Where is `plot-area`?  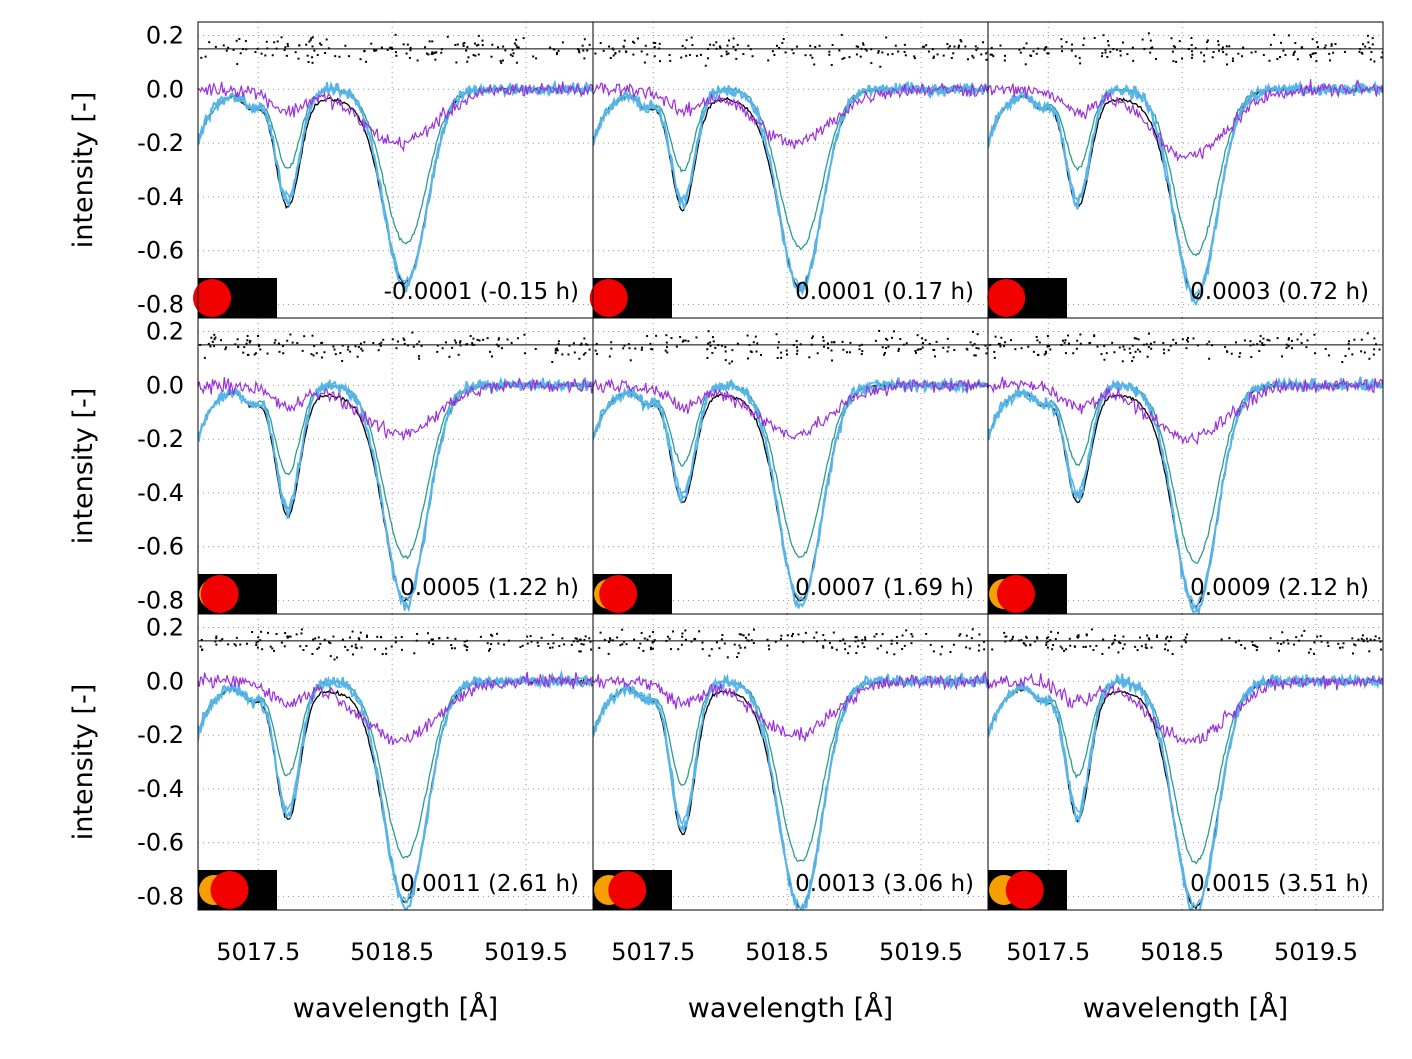 plot-area is located at coordinates (395, 163).